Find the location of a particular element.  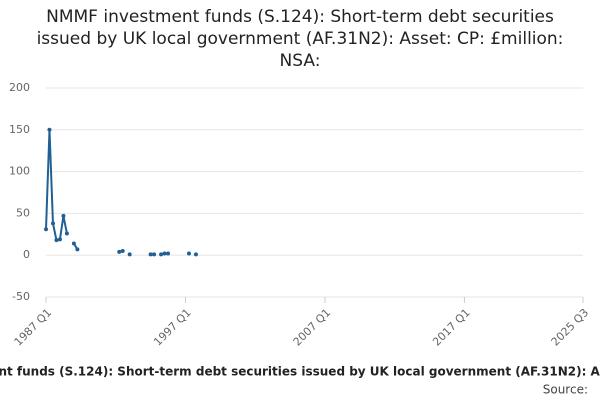

x-tick-label: 2007 Q1 is located at coordinates (312, 327).